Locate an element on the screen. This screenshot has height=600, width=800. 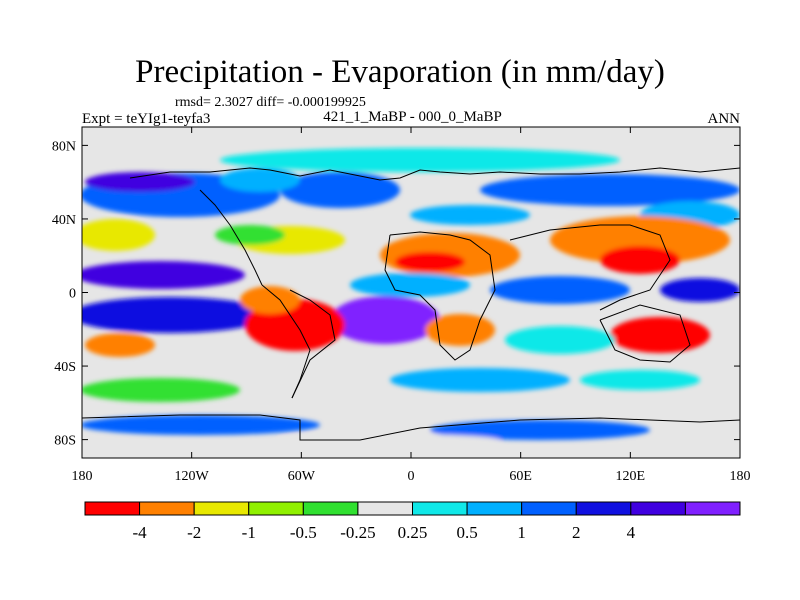
samerica-east-coast is located at coordinates (312, 344).